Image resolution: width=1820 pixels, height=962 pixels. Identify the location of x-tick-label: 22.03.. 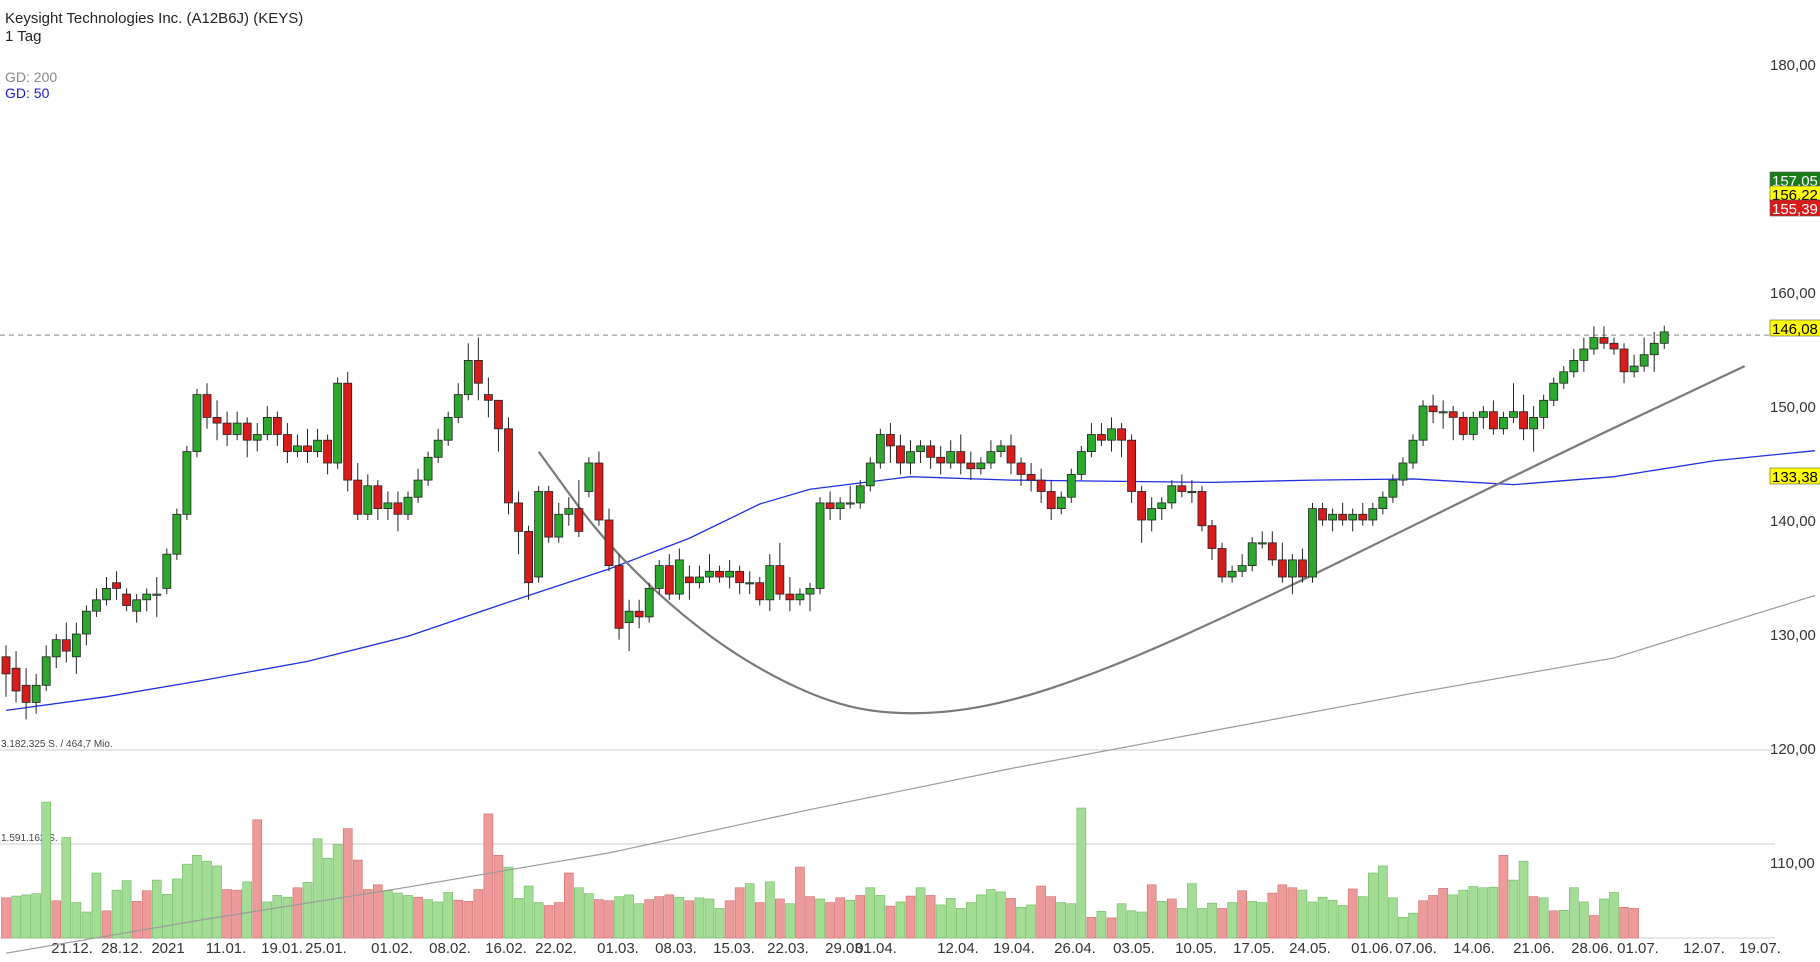
(788, 948).